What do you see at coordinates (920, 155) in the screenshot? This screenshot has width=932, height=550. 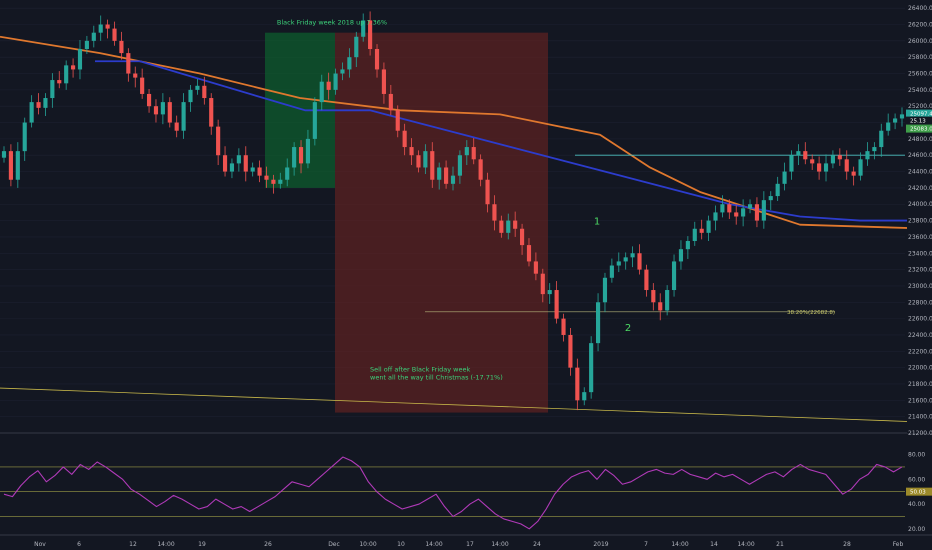 I see `price-tick-label: 24600.0` at bounding box center [920, 155].